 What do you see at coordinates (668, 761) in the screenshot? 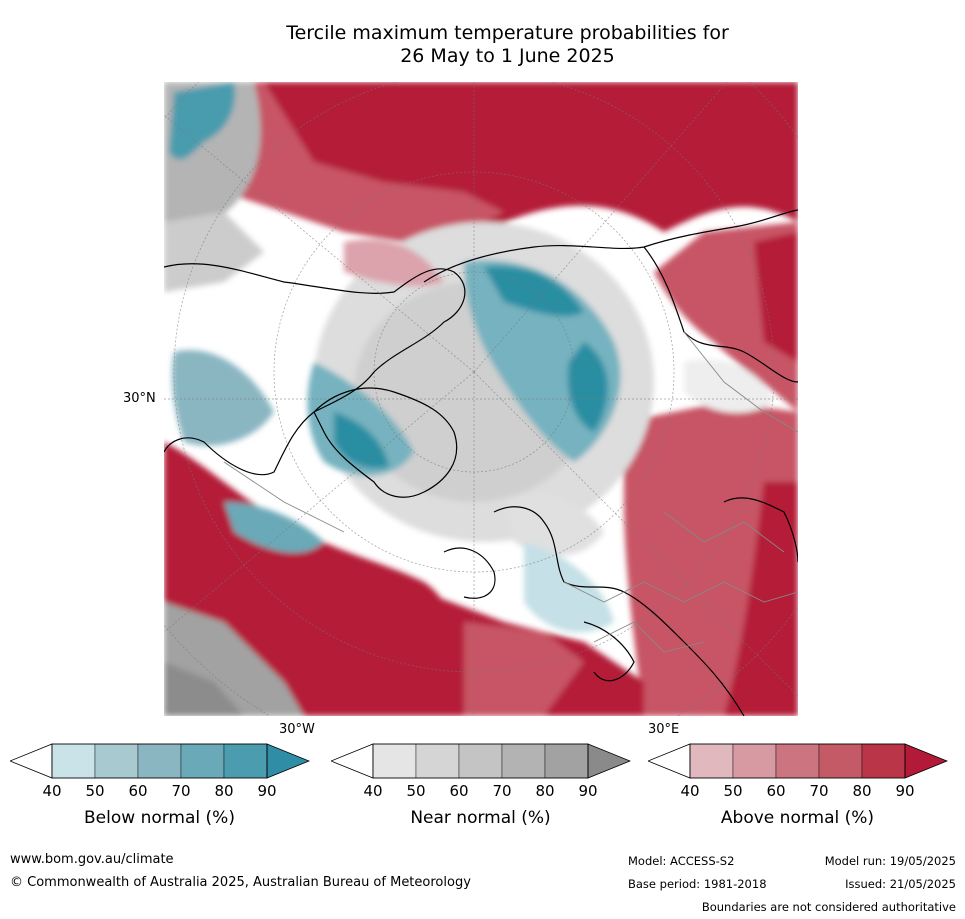
I see `above-normal-arrow-low` at bounding box center [668, 761].